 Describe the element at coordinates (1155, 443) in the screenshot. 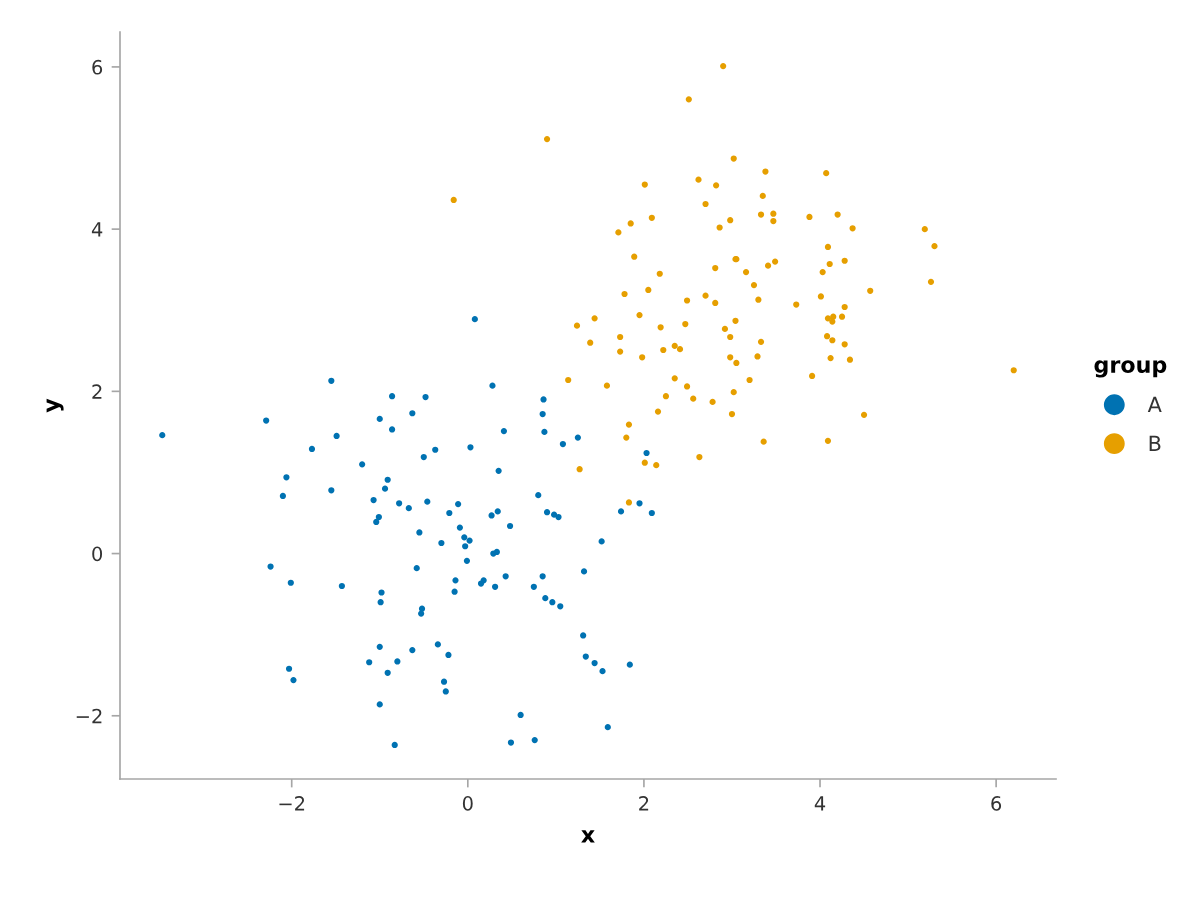

I see `legend-label: B` at that location.